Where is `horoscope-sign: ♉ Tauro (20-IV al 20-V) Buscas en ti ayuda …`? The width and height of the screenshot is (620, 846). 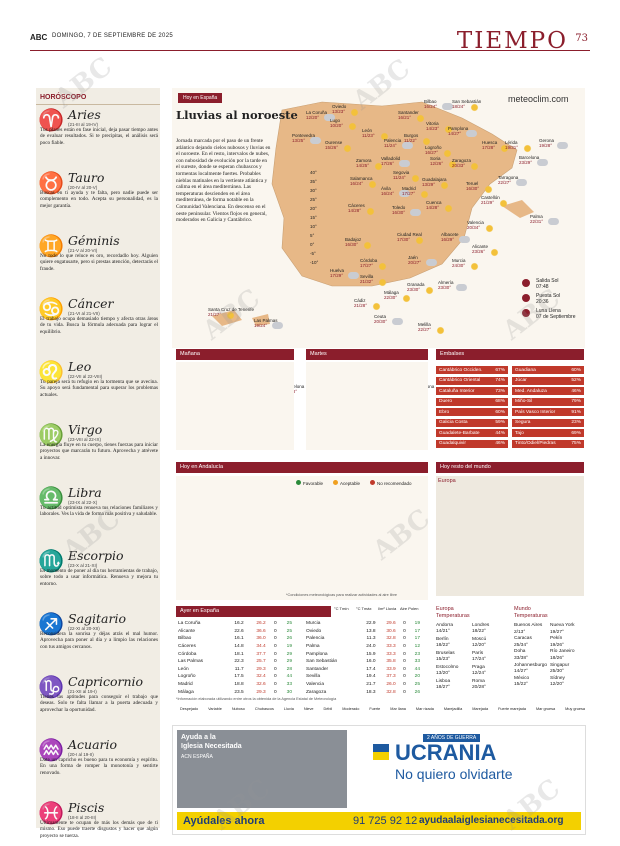 horoscope-sign: ♉ Tauro (20-IV al 20-V) Buscas en ti ayuda … is located at coordinates (98, 200).